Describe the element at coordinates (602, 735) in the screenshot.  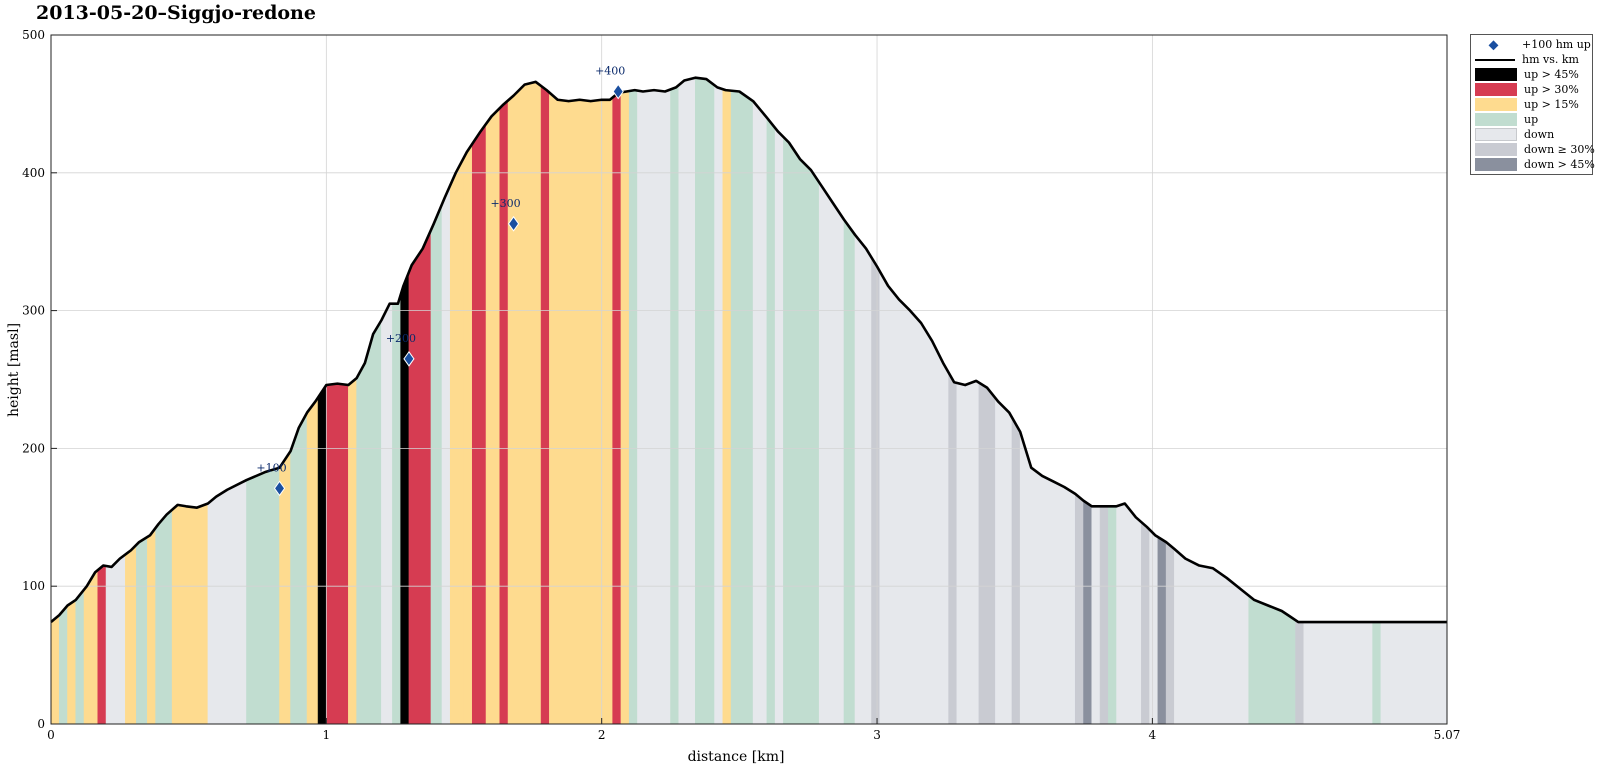
I see `x-tick-label: 2` at that location.